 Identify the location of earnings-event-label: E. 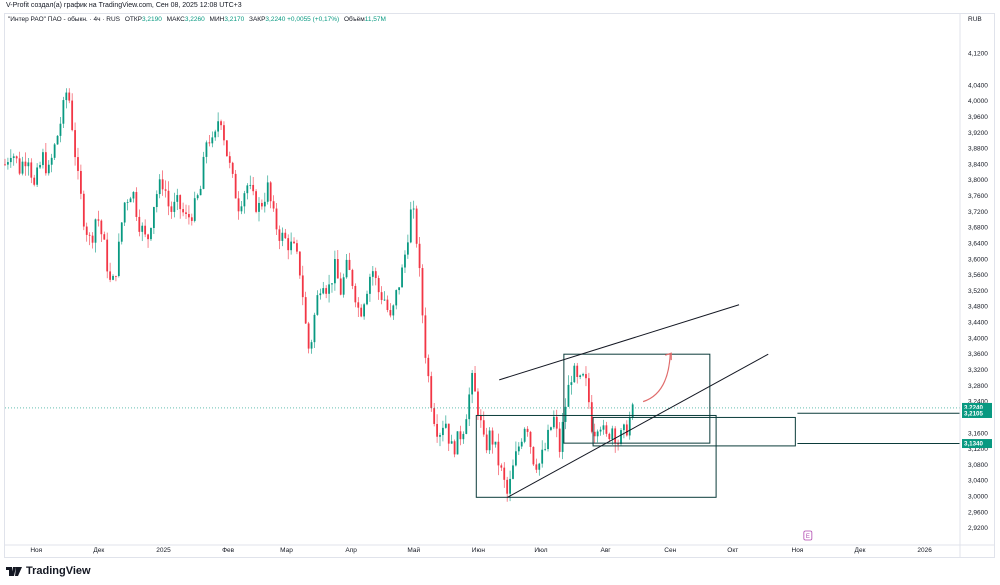
(808, 537).